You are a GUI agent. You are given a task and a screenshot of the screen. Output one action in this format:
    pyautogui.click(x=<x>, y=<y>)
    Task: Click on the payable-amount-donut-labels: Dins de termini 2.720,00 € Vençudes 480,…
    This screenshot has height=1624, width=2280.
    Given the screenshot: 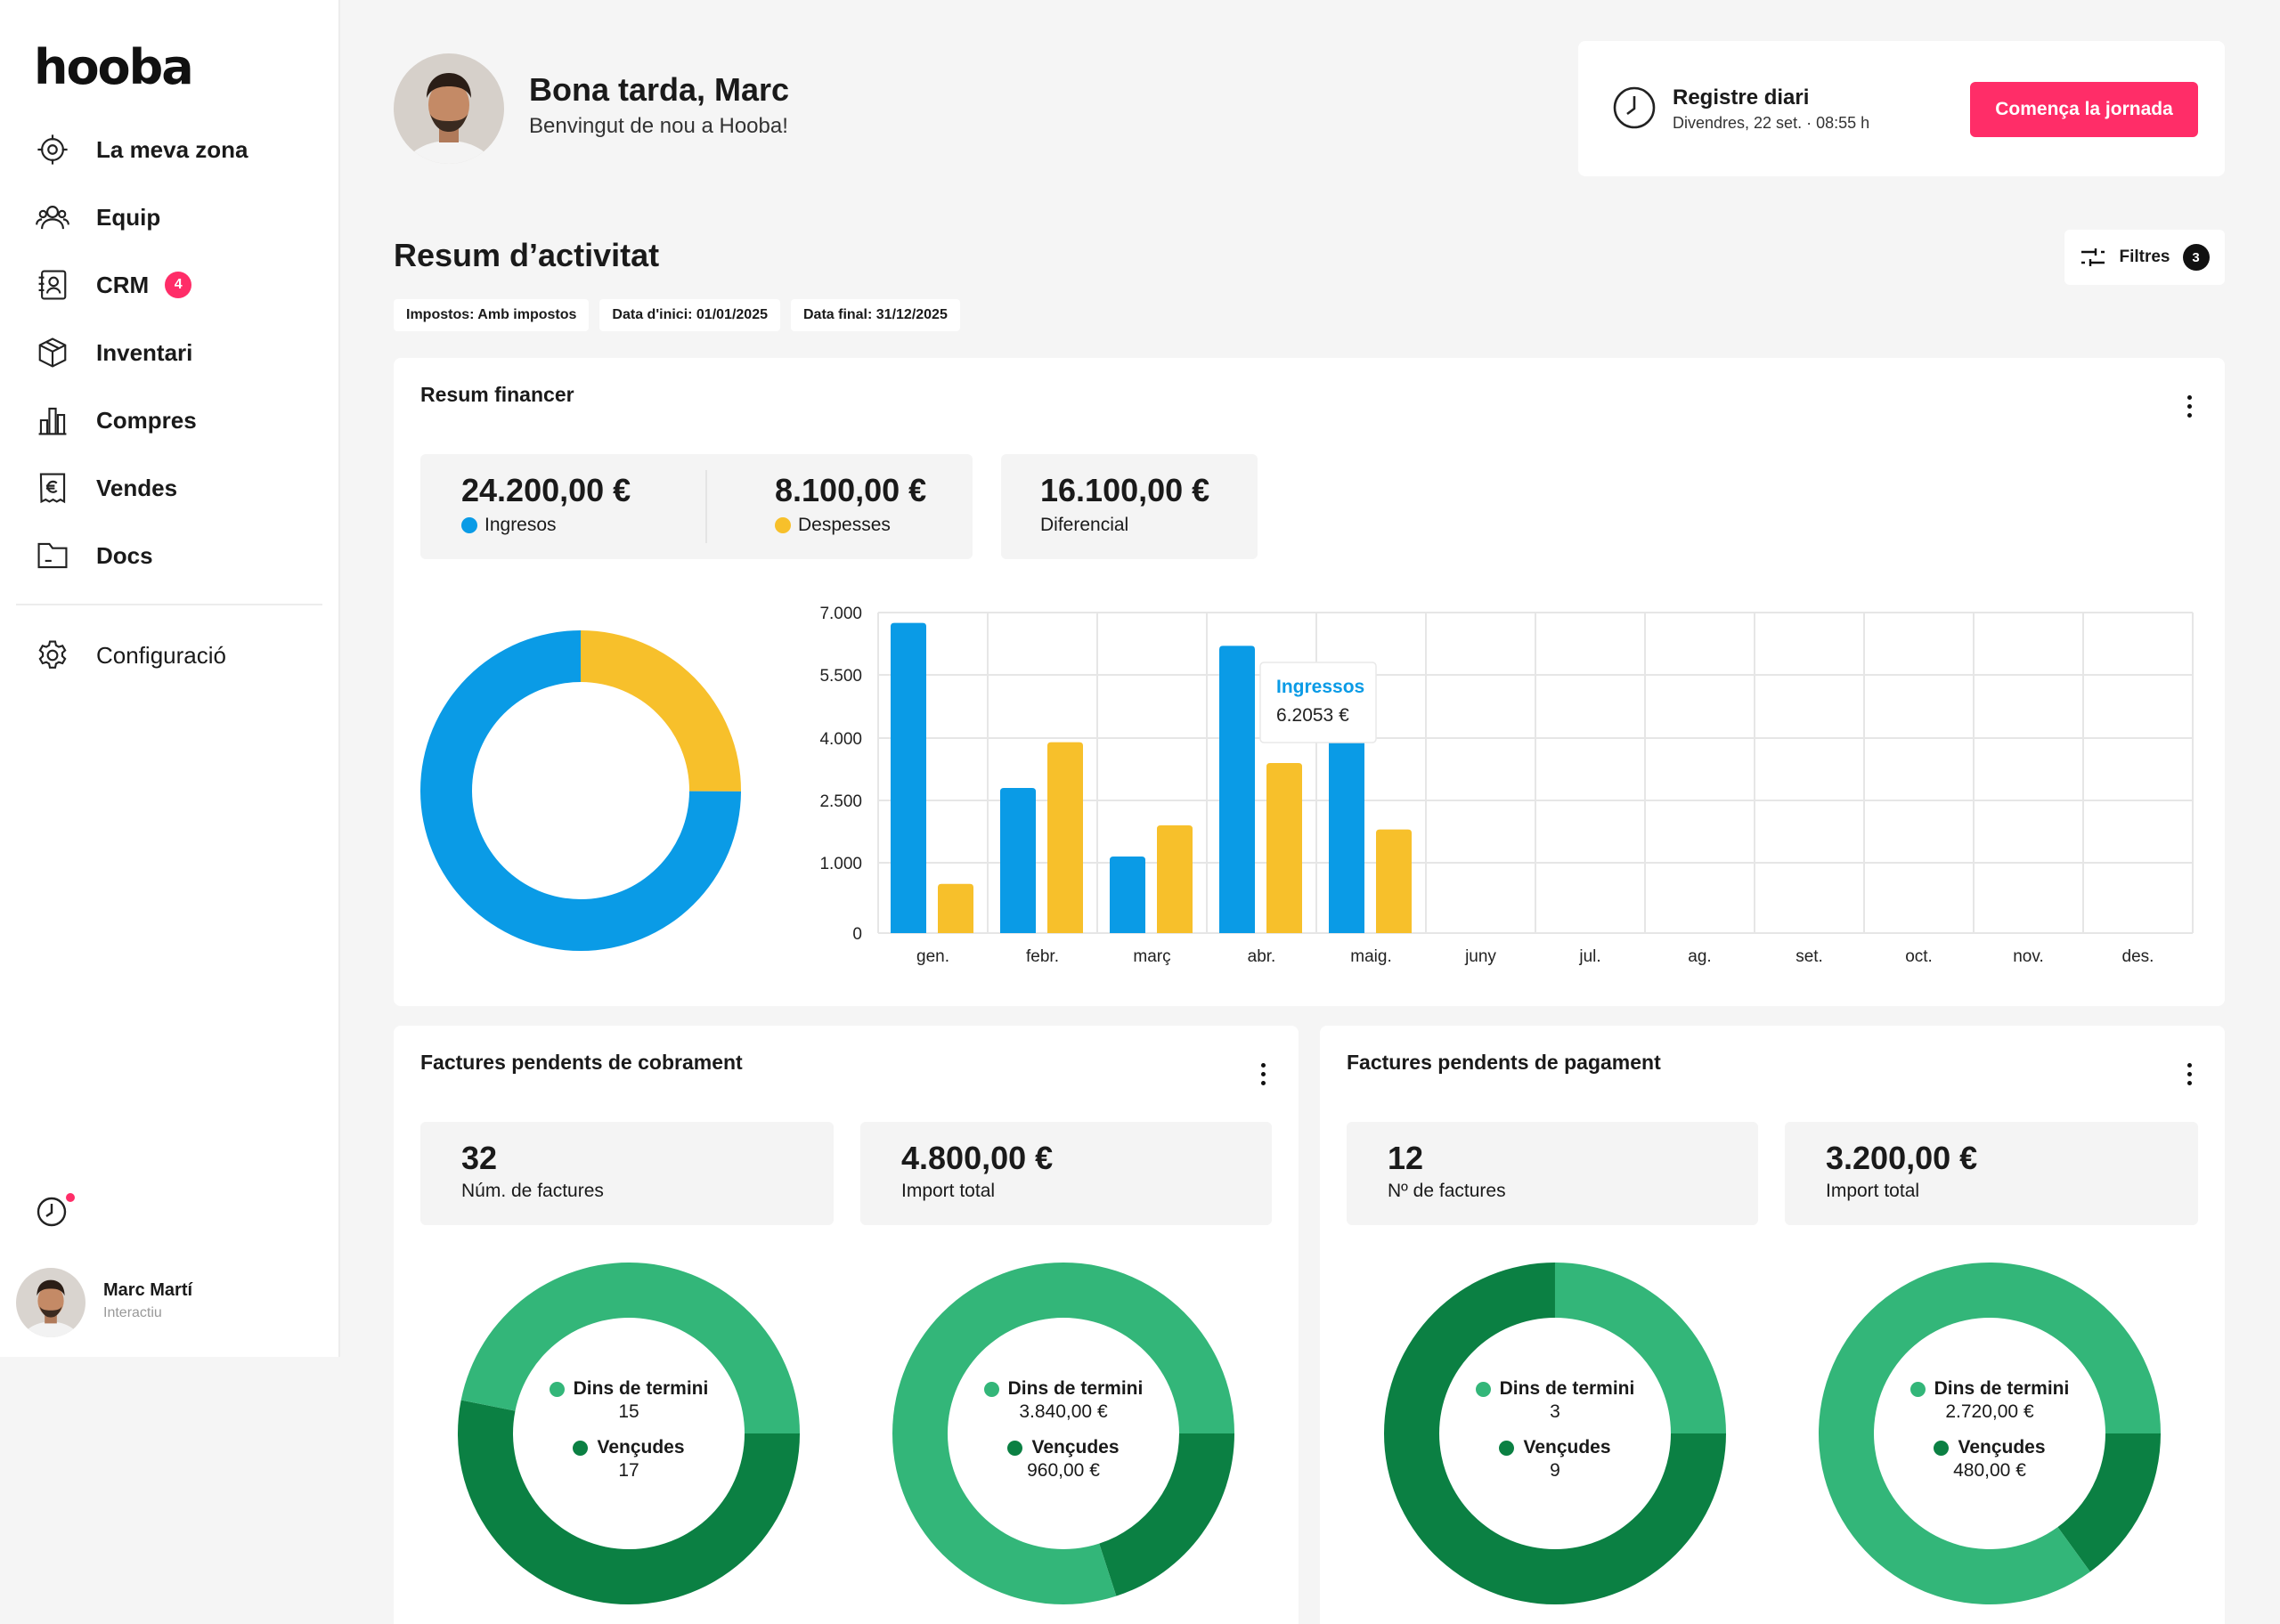 What is the action you would take?
    pyautogui.click(x=1990, y=1430)
    